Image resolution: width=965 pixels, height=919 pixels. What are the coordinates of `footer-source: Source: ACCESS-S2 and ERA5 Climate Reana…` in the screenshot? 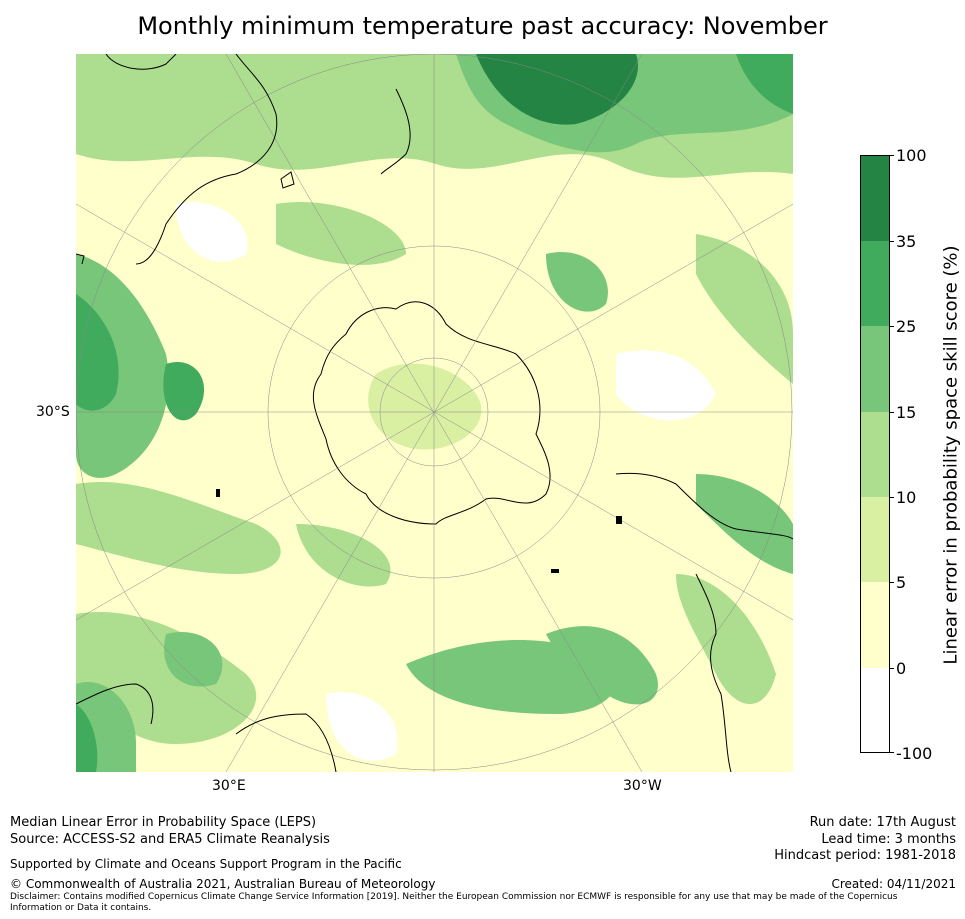 It's located at (170, 839).